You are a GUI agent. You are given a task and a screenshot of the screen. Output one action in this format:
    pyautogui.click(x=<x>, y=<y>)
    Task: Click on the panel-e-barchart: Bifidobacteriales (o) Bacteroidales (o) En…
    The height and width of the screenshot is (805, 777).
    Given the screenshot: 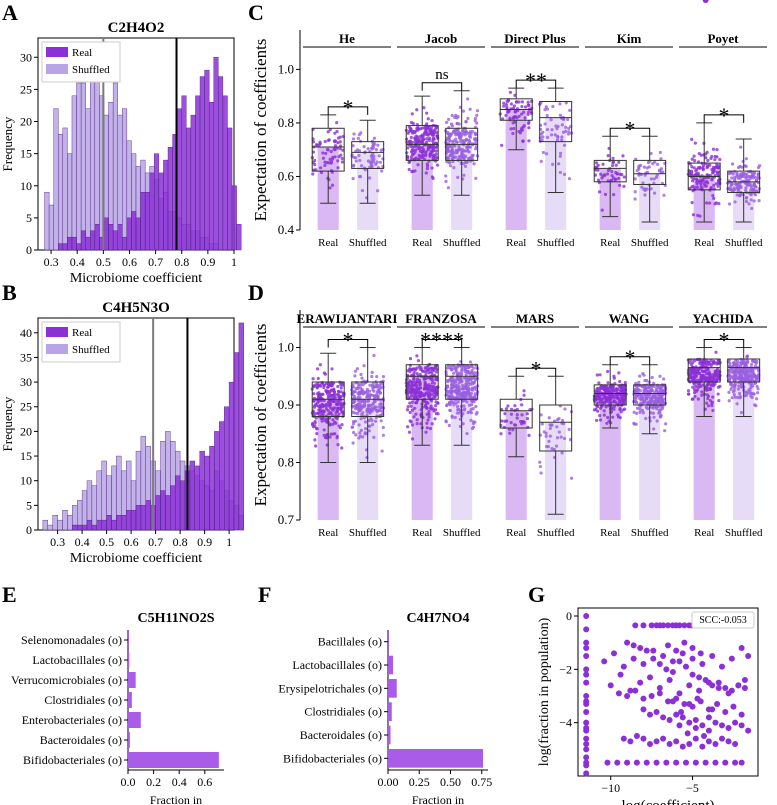 What is the action you would take?
    pyautogui.click(x=117, y=708)
    